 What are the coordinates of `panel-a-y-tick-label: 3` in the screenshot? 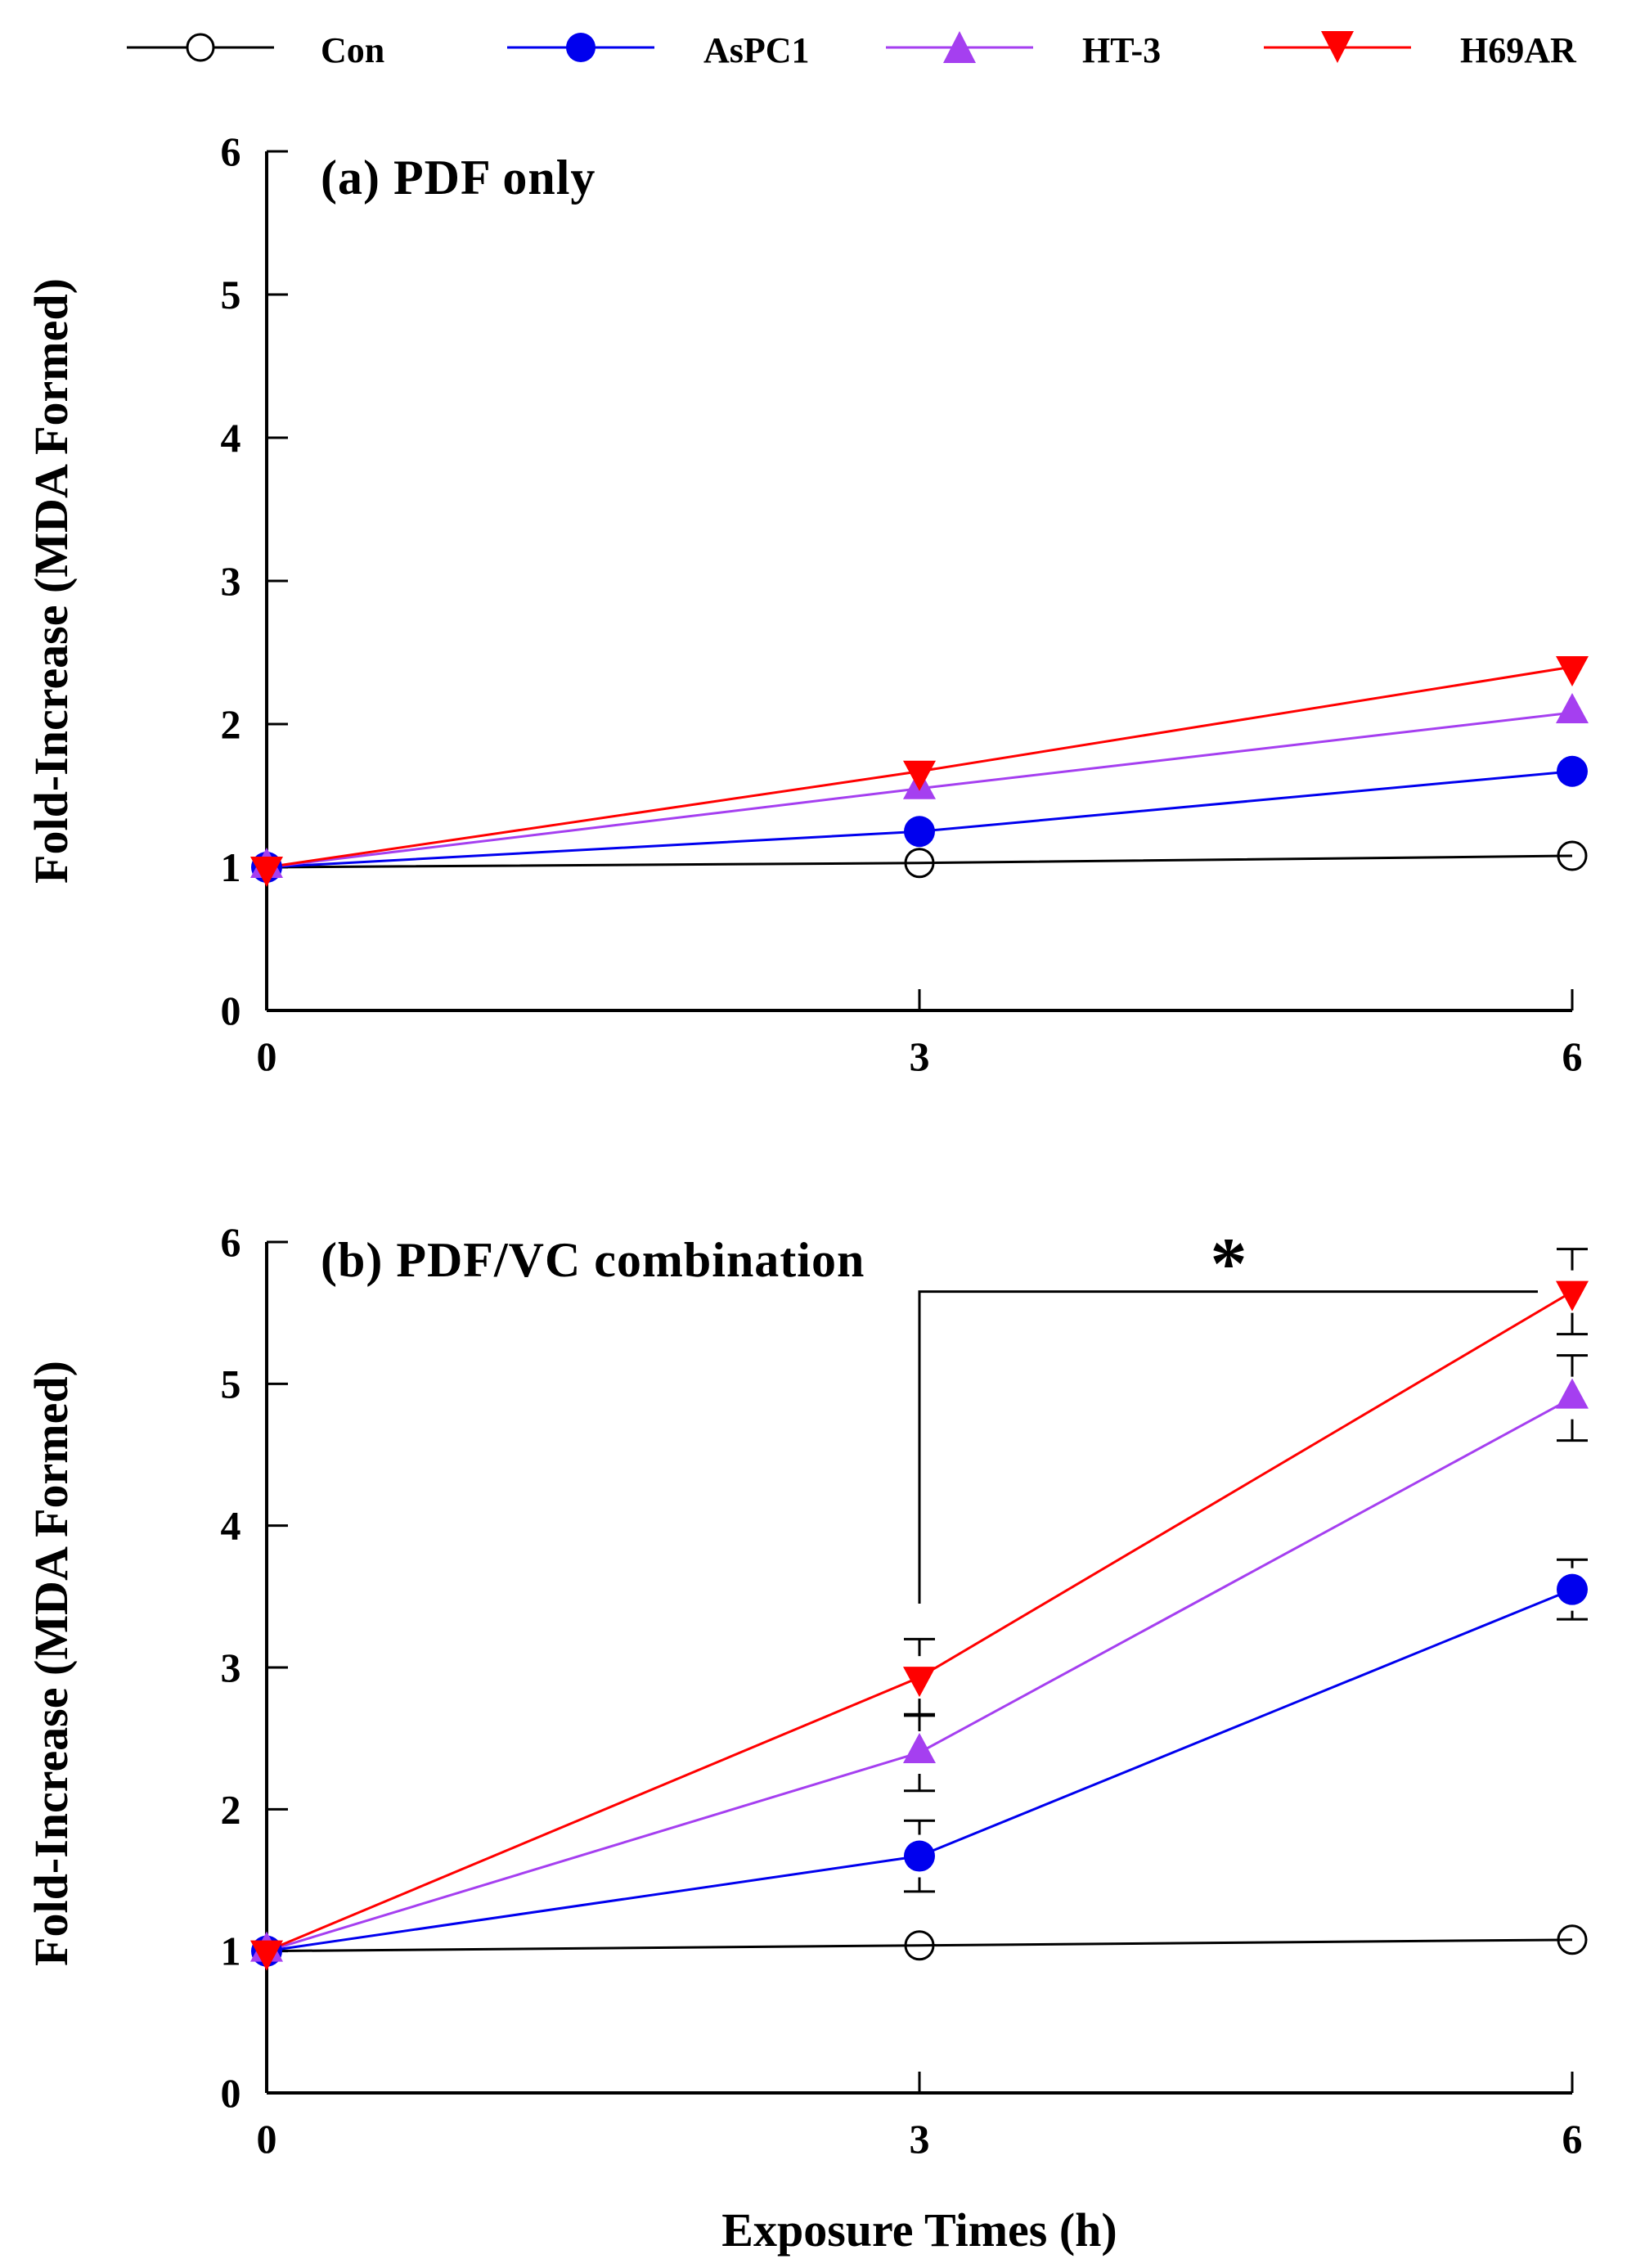 It's located at (231, 581).